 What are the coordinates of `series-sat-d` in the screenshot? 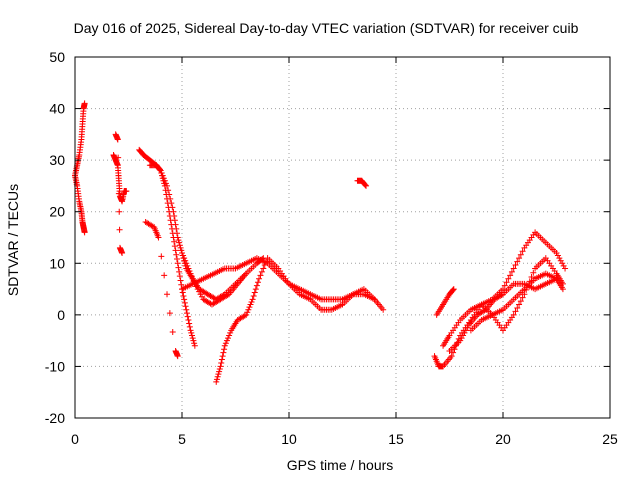 It's located at (119, 193).